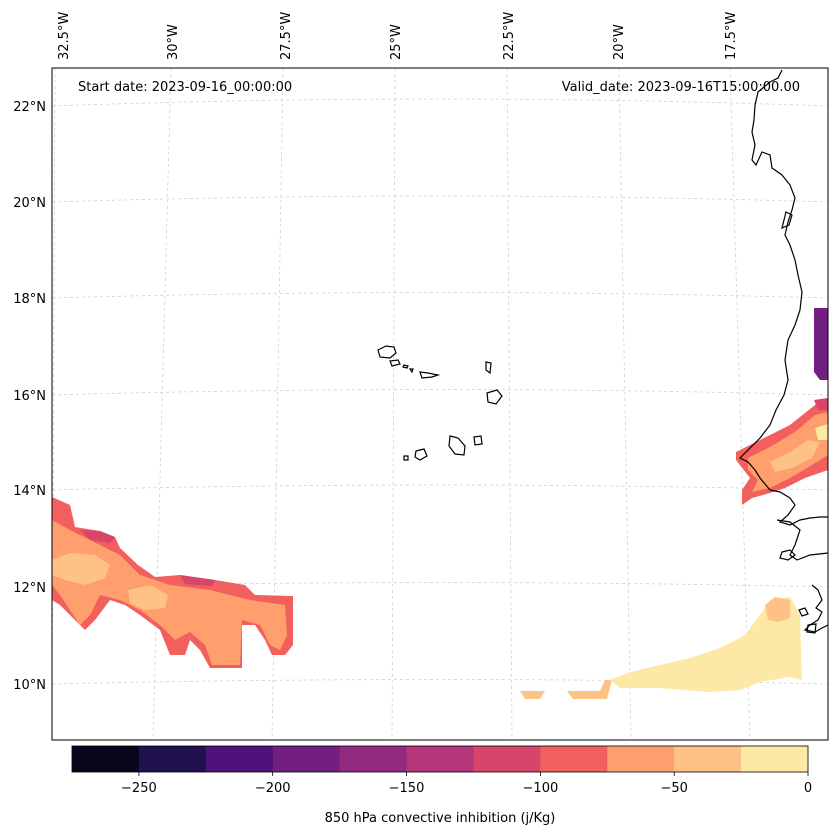  What do you see at coordinates (473, 774) in the screenshot?
I see `colorbar-ticks` at bounding box center [473, 774].